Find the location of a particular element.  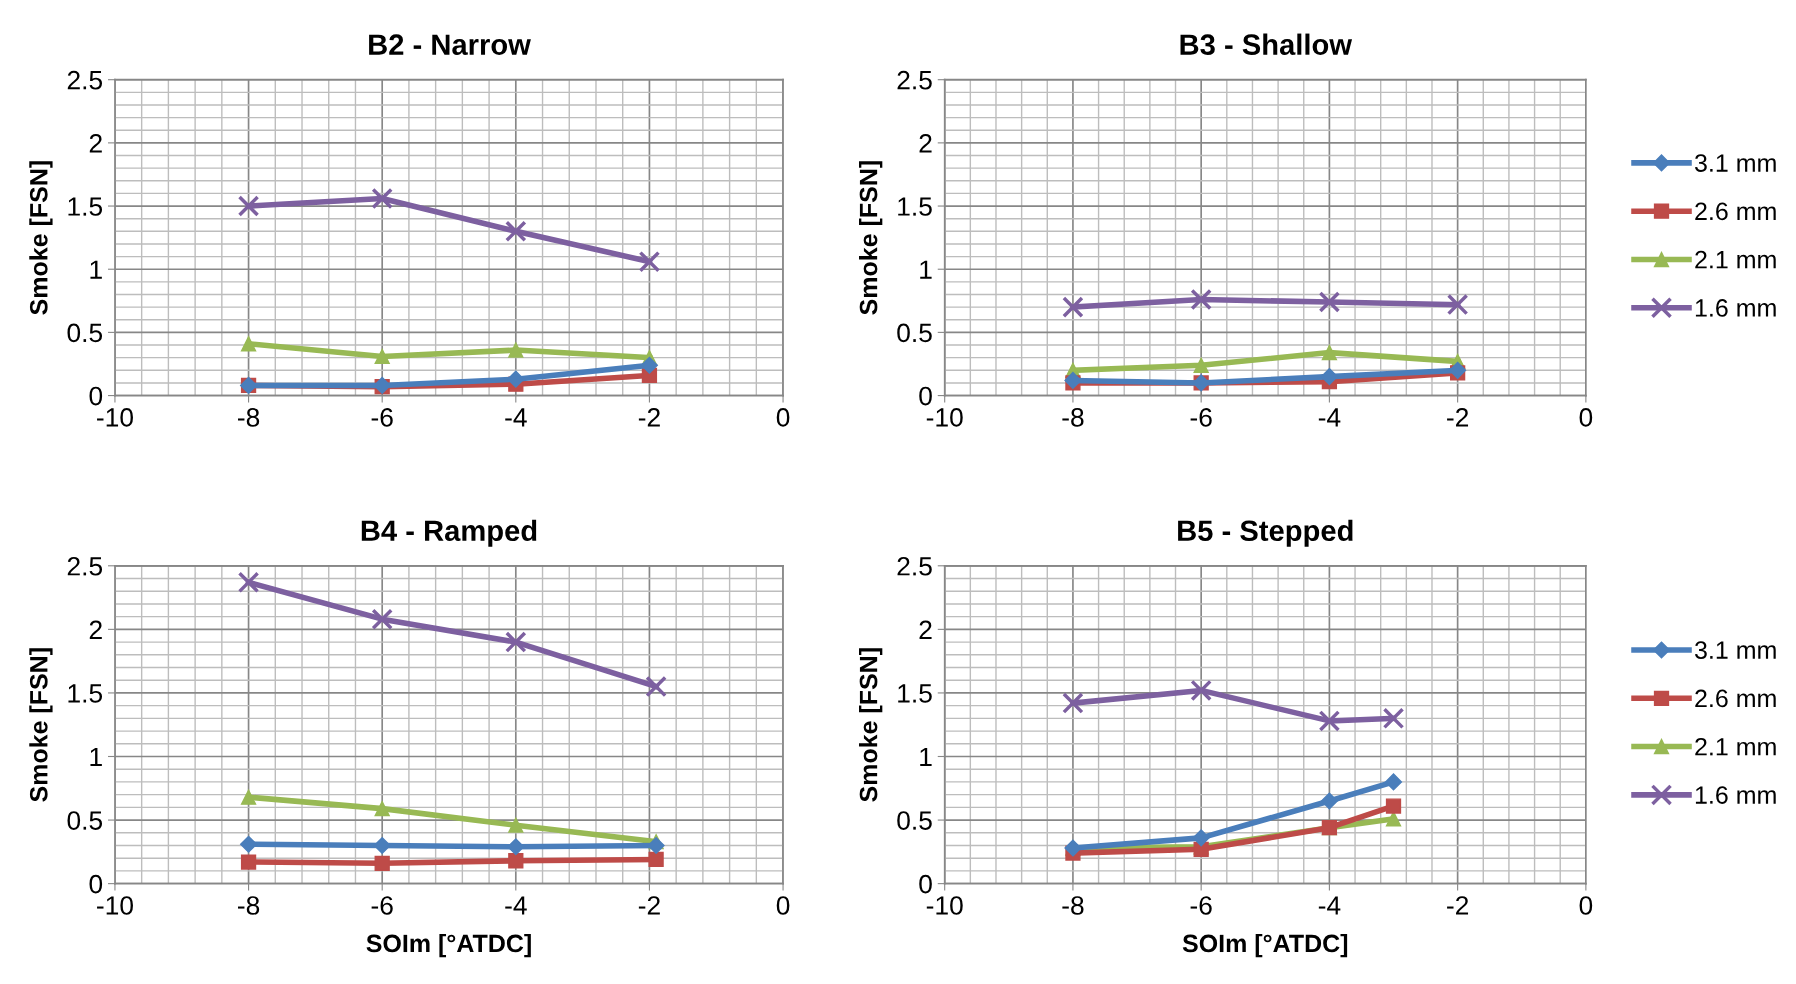

chart-title: B2 - Narrow is located at coordinates (450, 44).